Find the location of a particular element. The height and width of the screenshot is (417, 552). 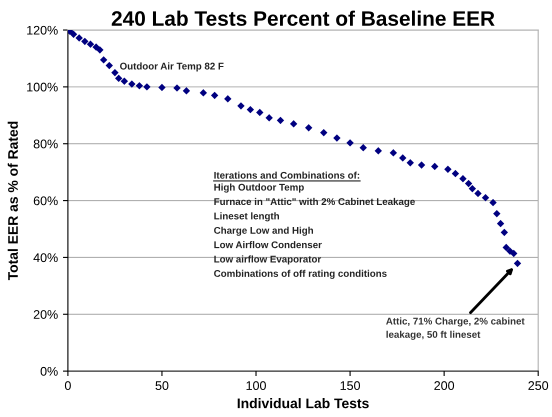

y-tick-label: 0% is located at coordinates (49, 371).